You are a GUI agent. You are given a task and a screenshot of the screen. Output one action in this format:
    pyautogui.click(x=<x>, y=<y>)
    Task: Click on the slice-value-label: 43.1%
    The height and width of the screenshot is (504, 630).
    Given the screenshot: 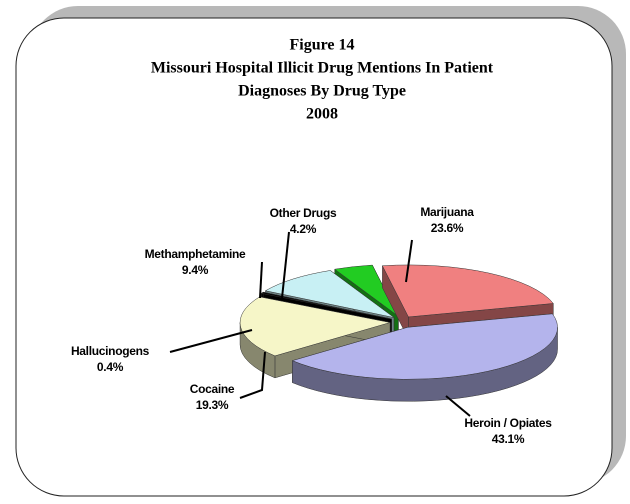 What is the action you would take?
    pyautogui.click(x=508, y=439)
    